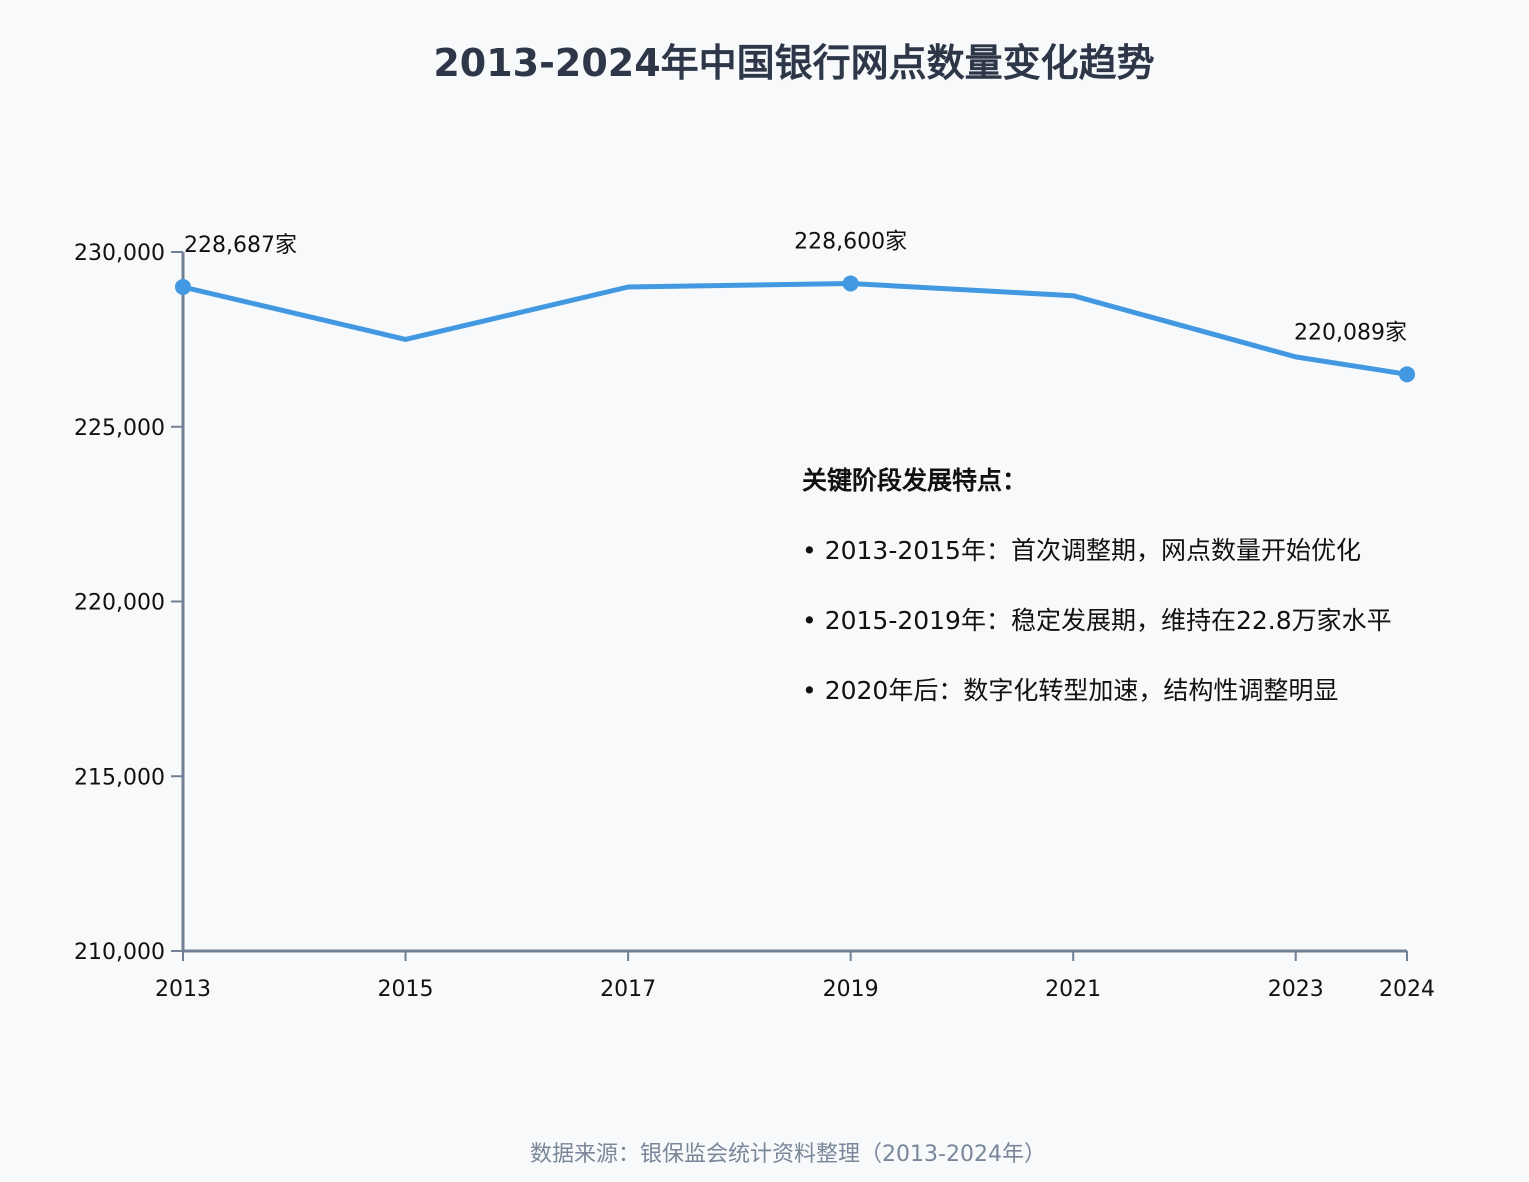  What do you see at coordinates (1296, 989) in the screenshot?
I see `x-tick-label: 2023` at bounding box center [1296, 989].